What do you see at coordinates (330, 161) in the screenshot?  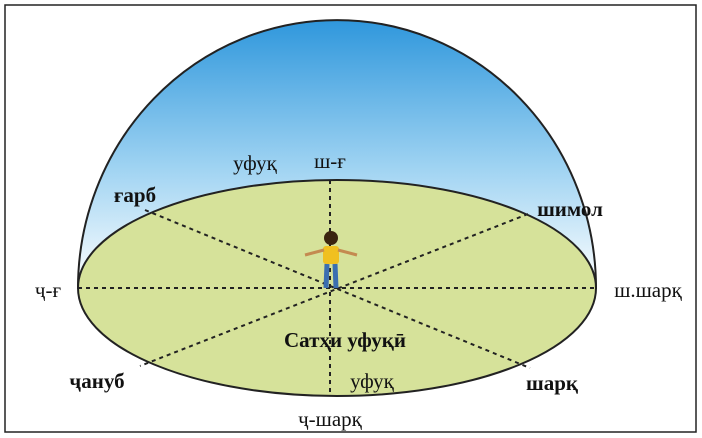 I see `label: ш-ғ` at bounding box center [330, 161].